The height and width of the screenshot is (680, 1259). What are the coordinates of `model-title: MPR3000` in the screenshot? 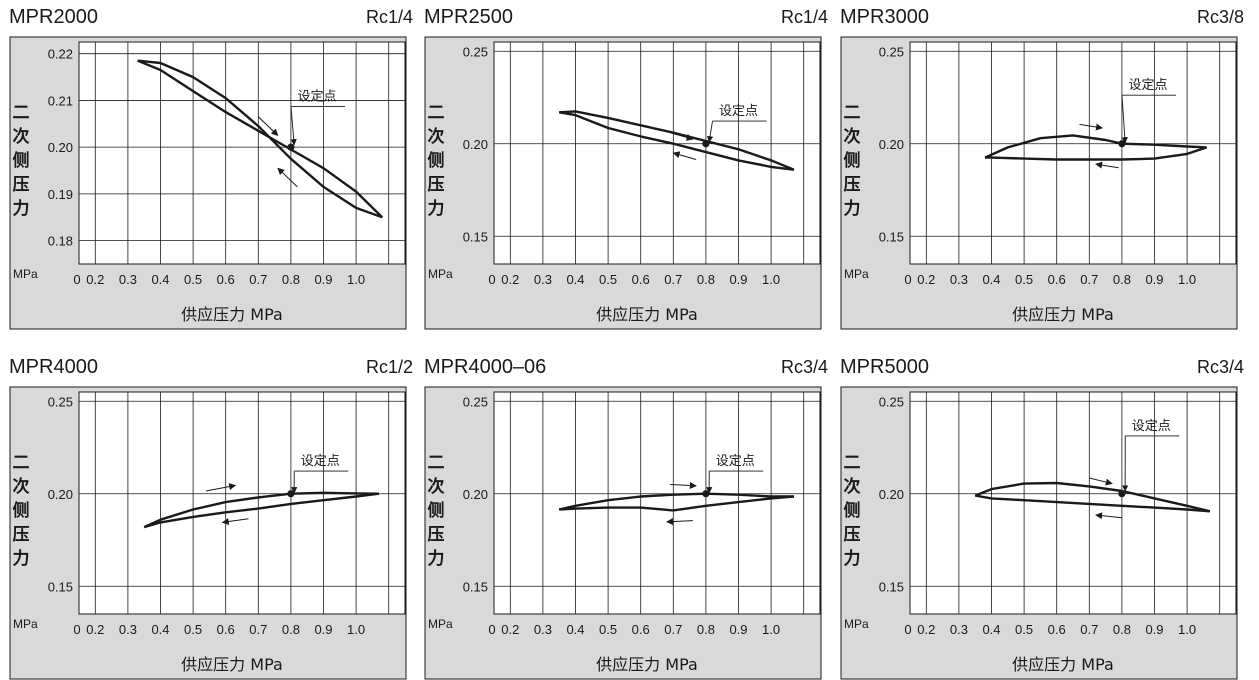 It's located at (884, 17).